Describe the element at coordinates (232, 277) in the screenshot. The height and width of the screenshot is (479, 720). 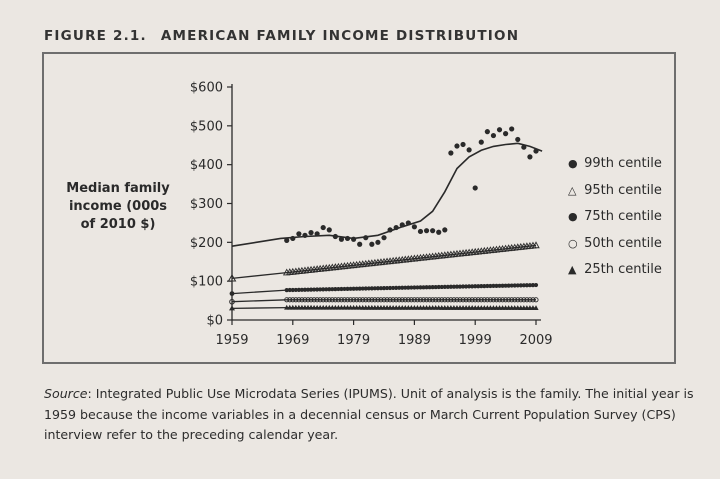
I see `series-95th-point` at that location.